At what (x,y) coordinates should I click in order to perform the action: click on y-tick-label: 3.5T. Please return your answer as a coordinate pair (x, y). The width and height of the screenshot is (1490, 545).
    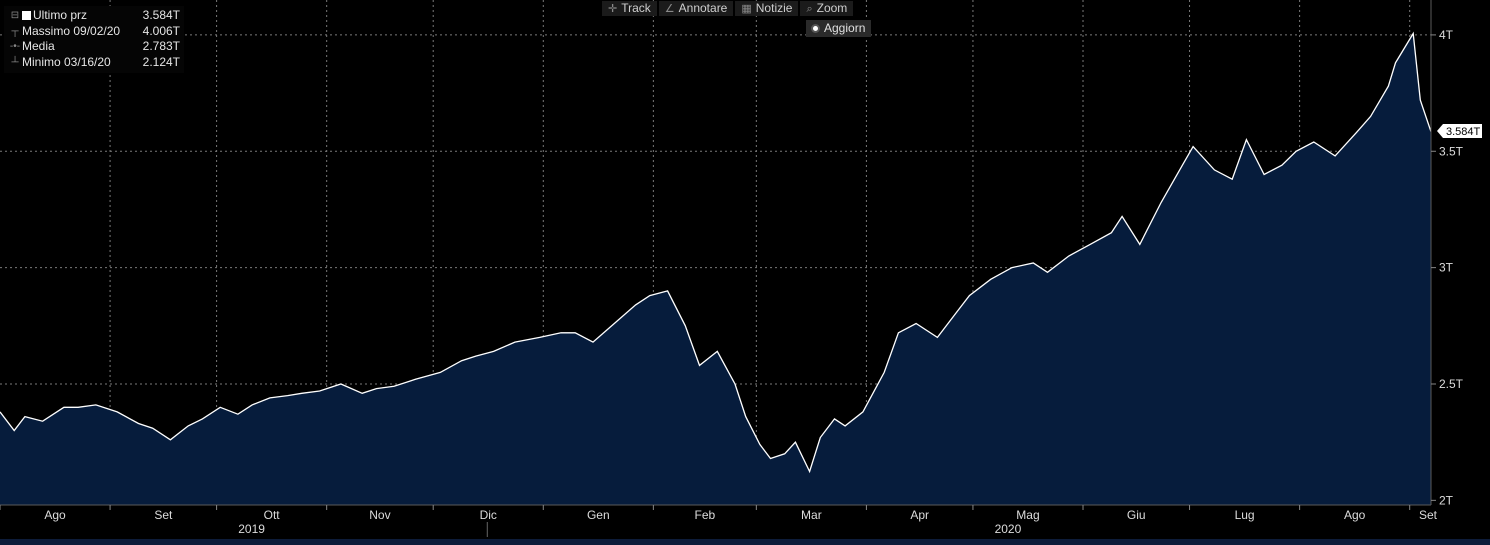
    Looking at the image, I should click on (1451, 151).